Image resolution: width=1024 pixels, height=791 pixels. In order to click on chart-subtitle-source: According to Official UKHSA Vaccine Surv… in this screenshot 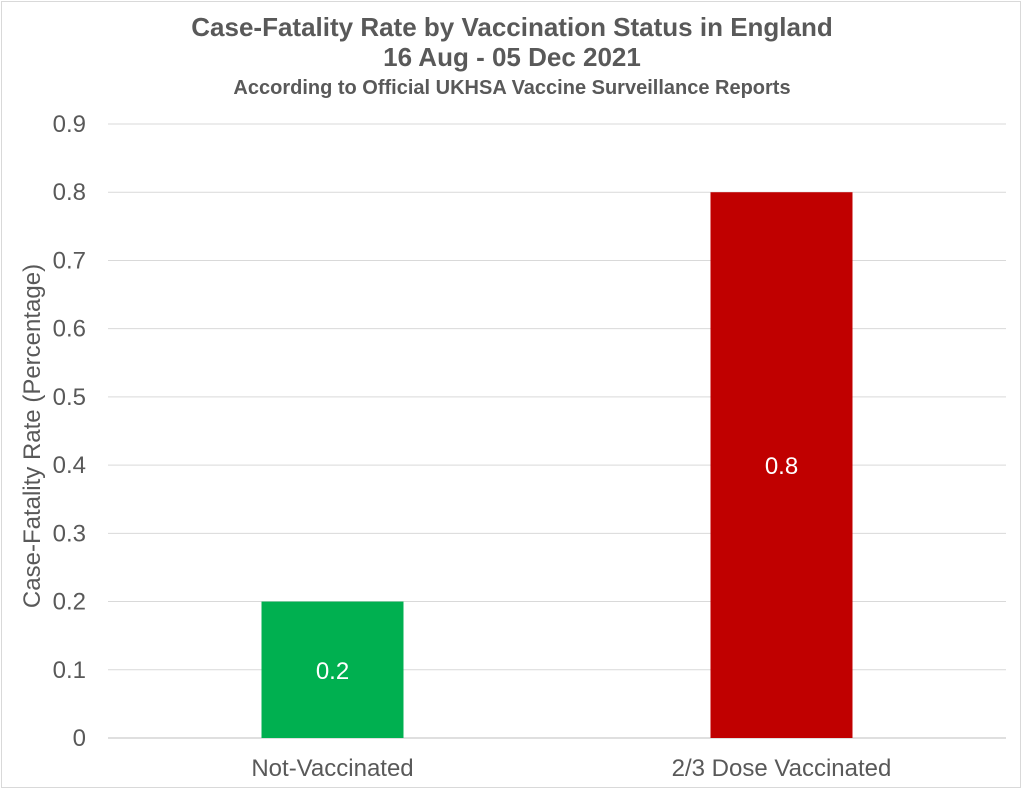, I will do `click(512, 88)`.